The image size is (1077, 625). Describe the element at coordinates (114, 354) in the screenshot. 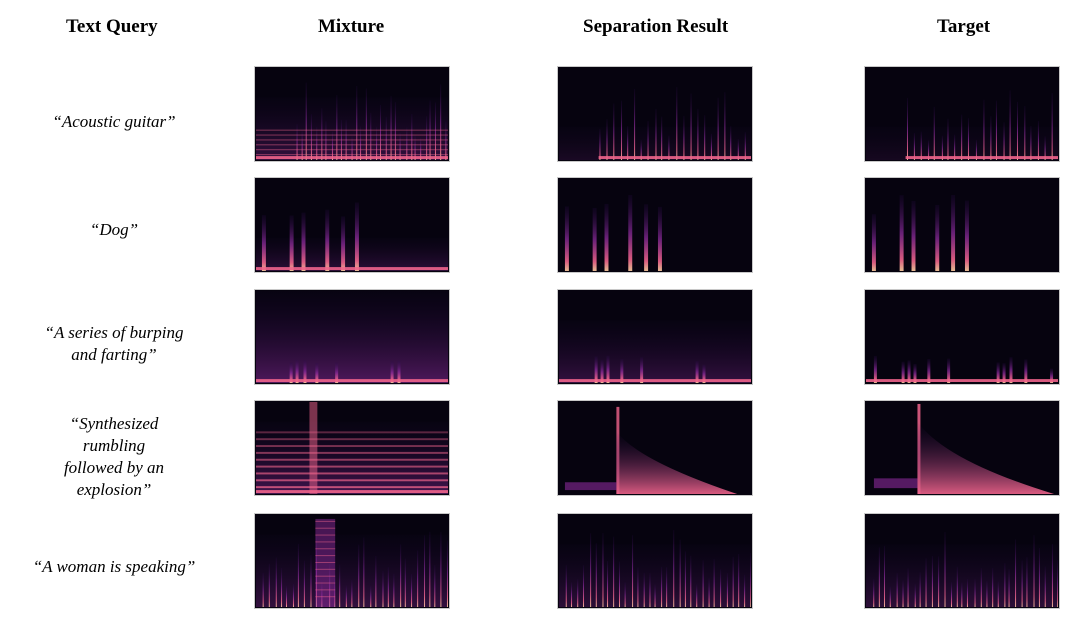

I see `query-line: and farting”` at that location.